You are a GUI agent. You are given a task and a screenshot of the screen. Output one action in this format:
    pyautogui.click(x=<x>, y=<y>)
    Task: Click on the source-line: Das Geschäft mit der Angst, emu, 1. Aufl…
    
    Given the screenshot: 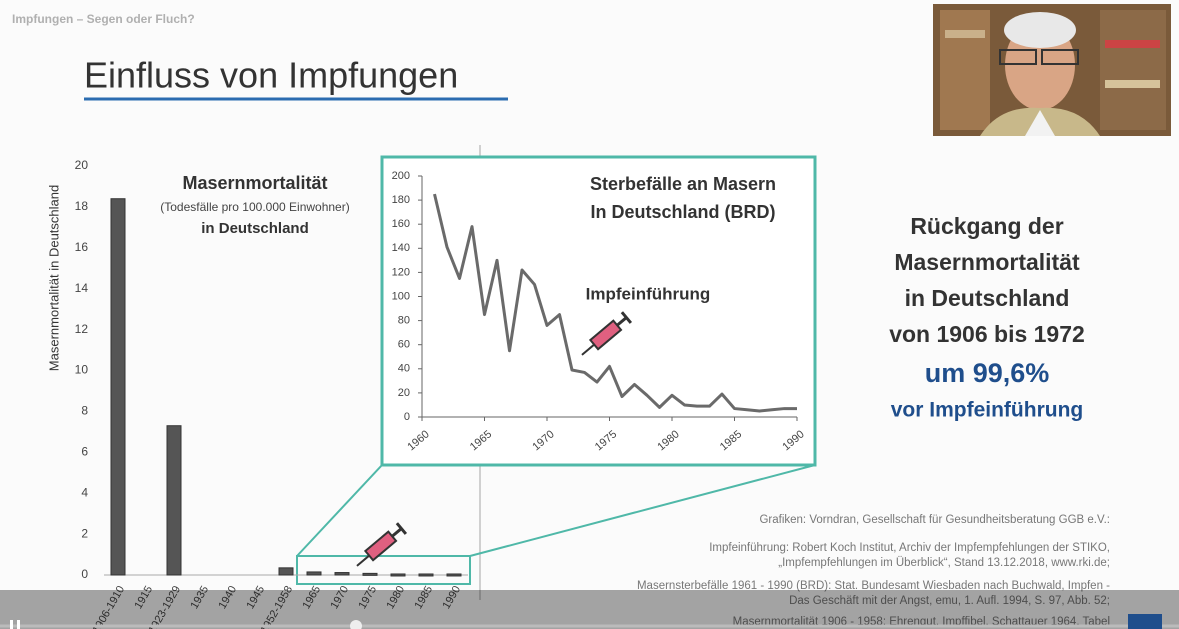 What is the action you would take?
    pyautogui.click(x=949, y=601)
    